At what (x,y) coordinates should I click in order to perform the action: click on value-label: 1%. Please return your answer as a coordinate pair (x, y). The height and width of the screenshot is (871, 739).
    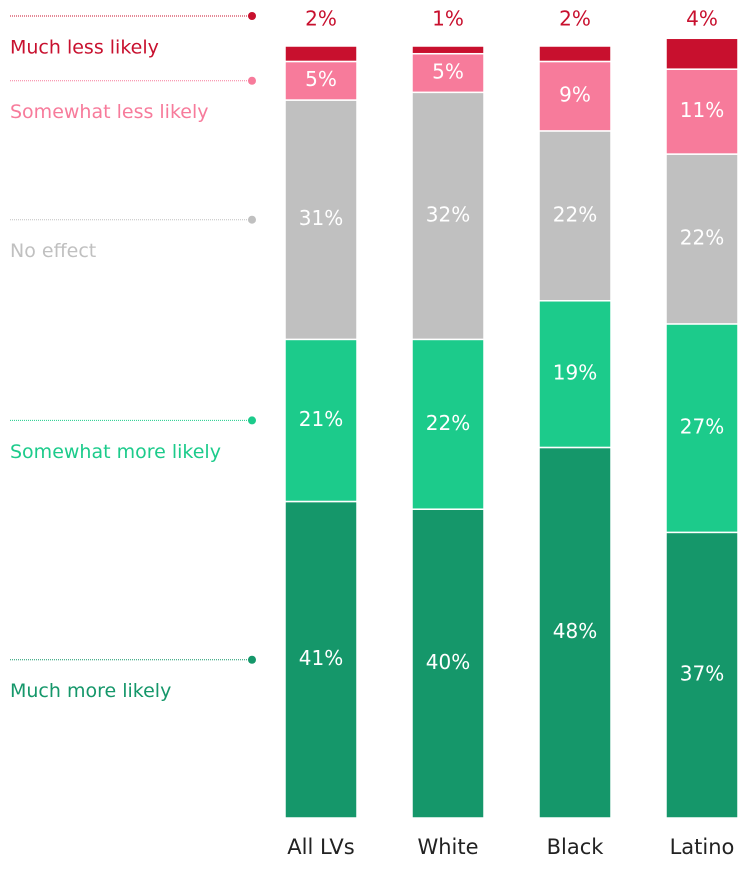
    Looking at the image, I should click on (448, 19).